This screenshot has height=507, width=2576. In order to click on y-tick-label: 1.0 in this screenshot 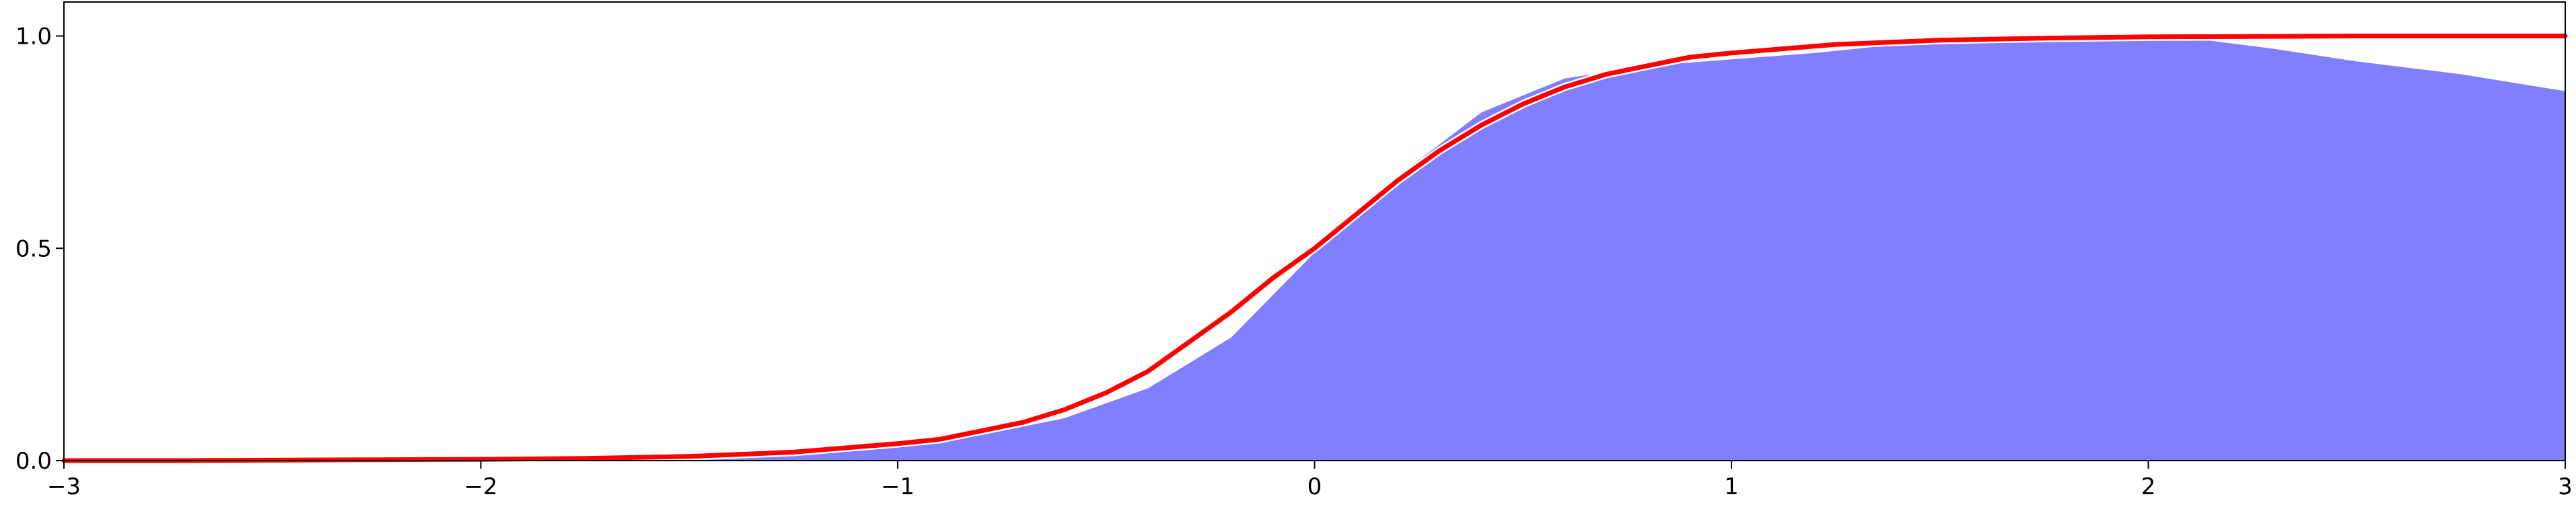, I will do `click(33, 37)`.